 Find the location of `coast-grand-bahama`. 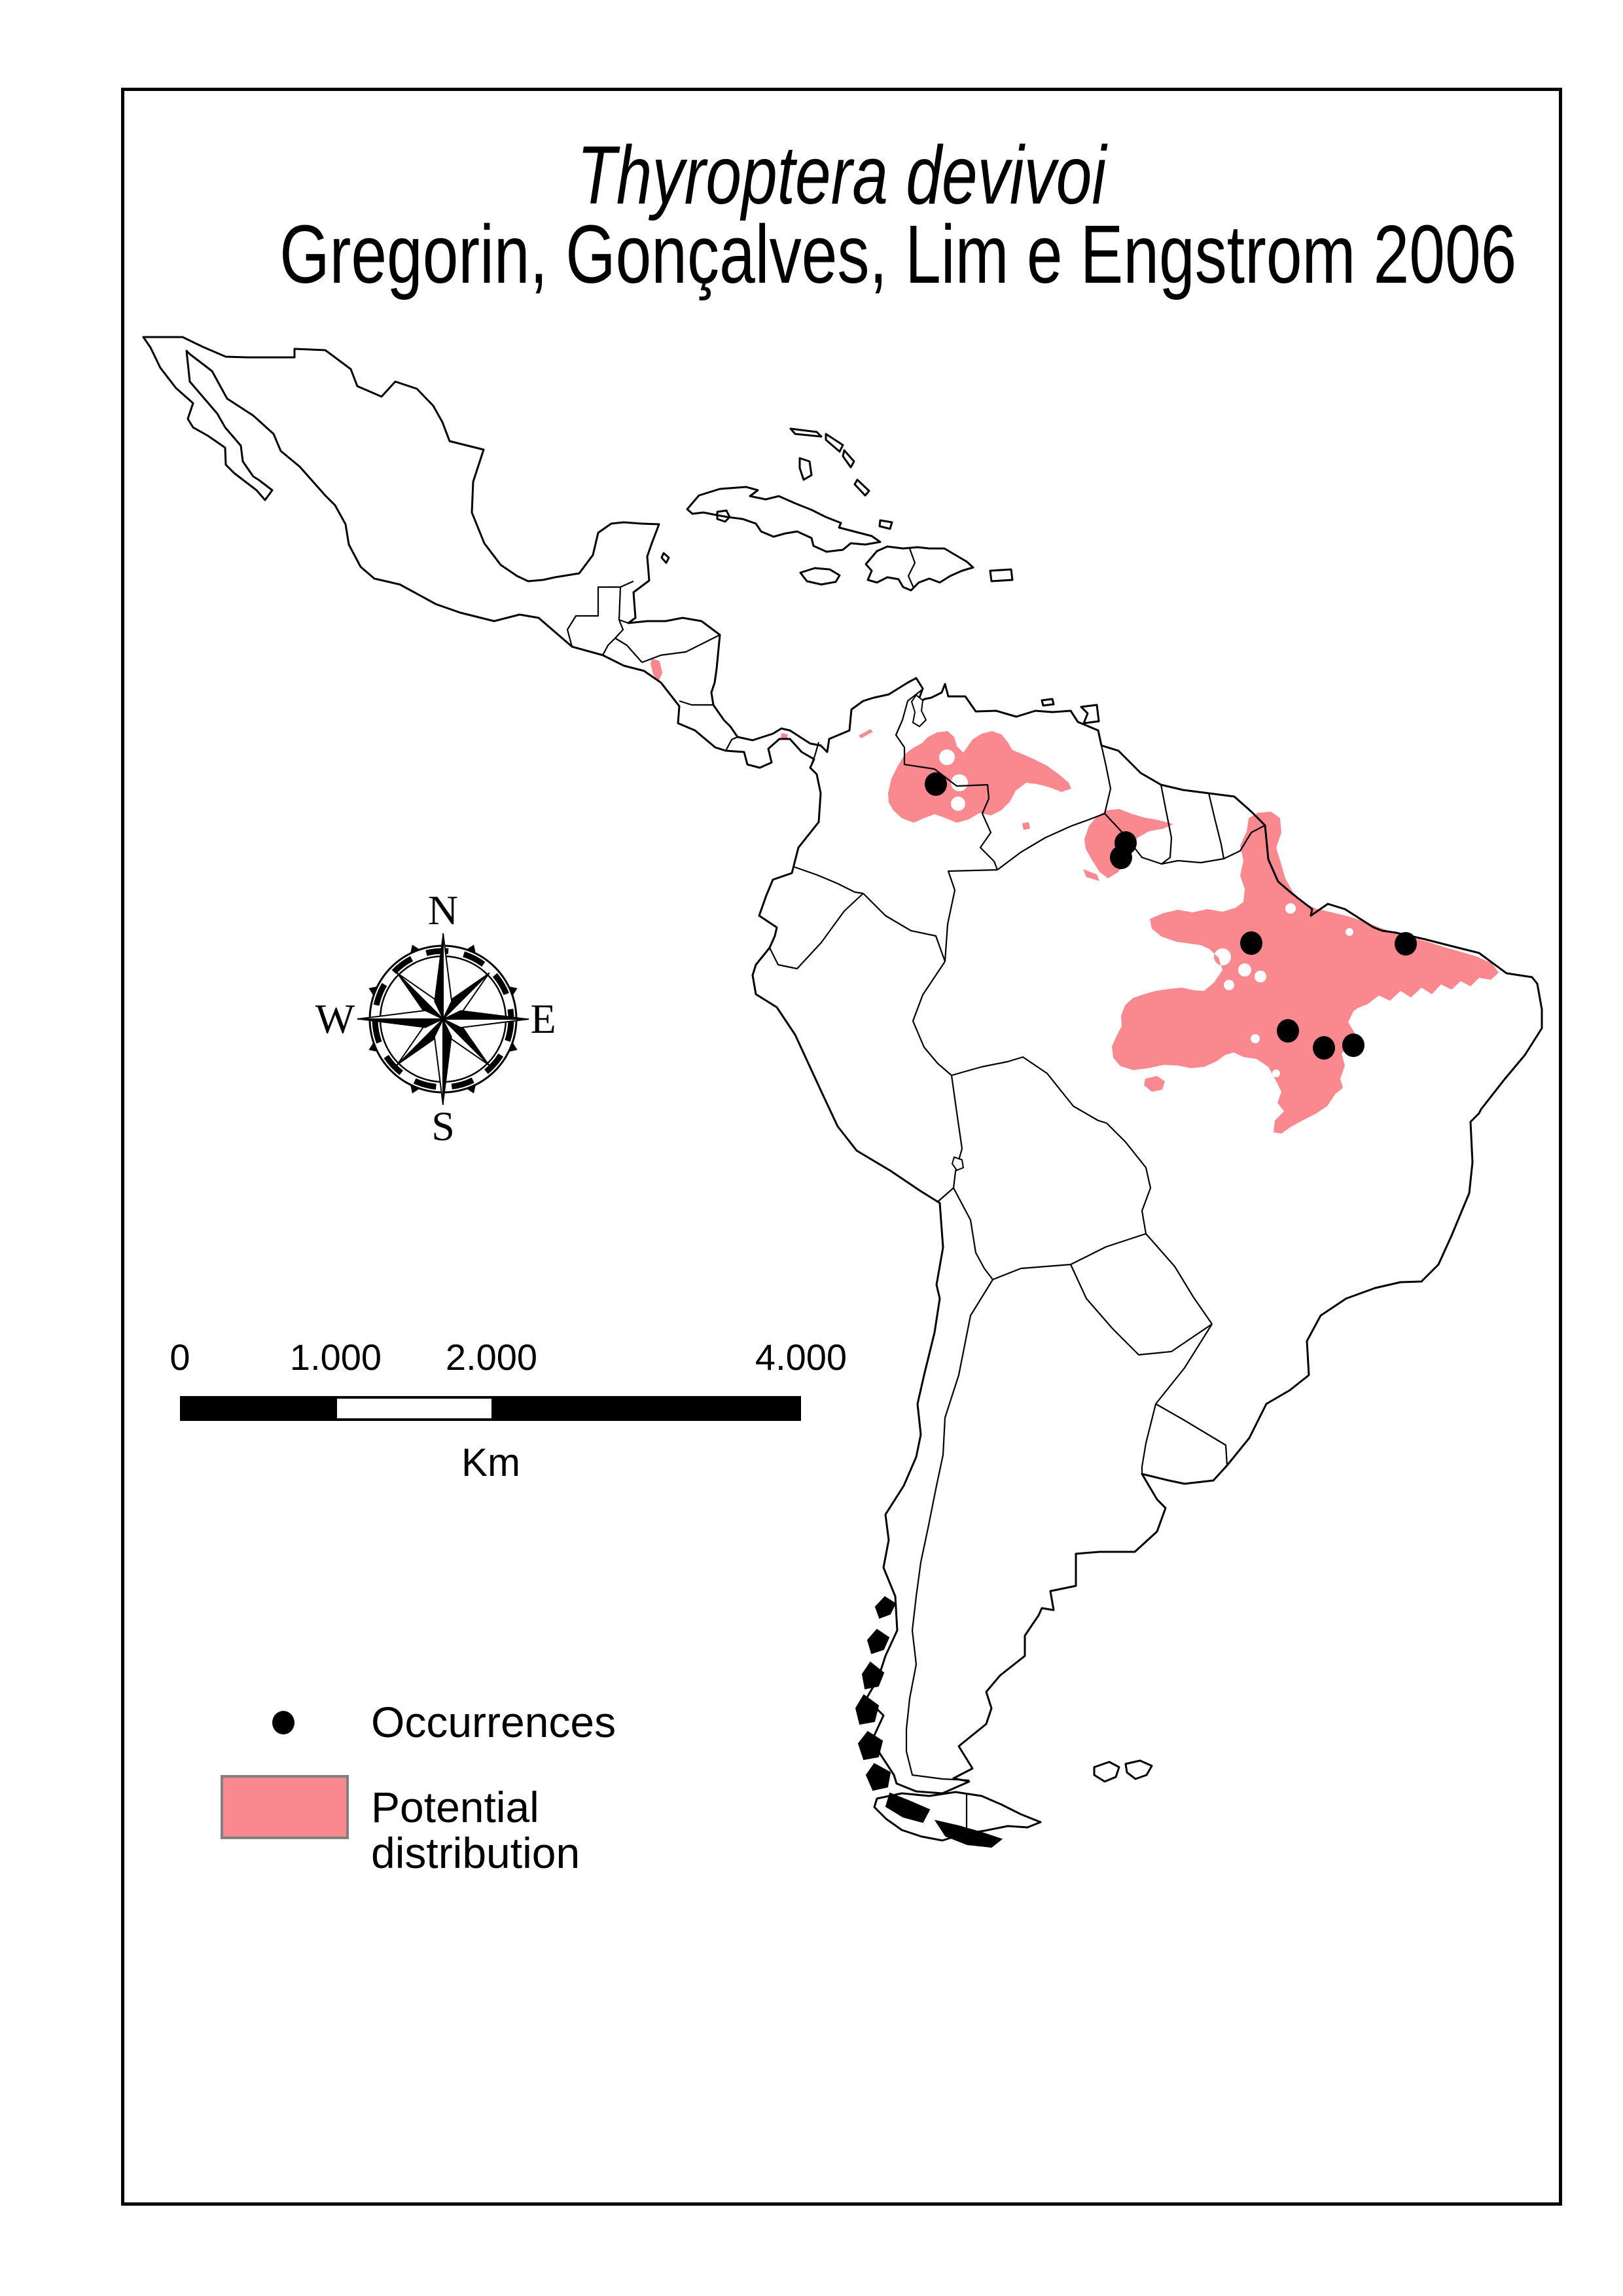

coast-grand-bahama is located at coordinates (806, 432).